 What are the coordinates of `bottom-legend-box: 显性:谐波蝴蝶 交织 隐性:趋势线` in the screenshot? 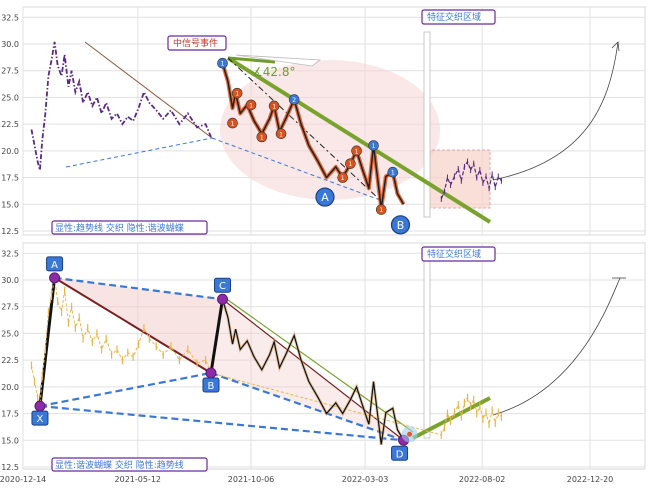 It's located at (129, 464).